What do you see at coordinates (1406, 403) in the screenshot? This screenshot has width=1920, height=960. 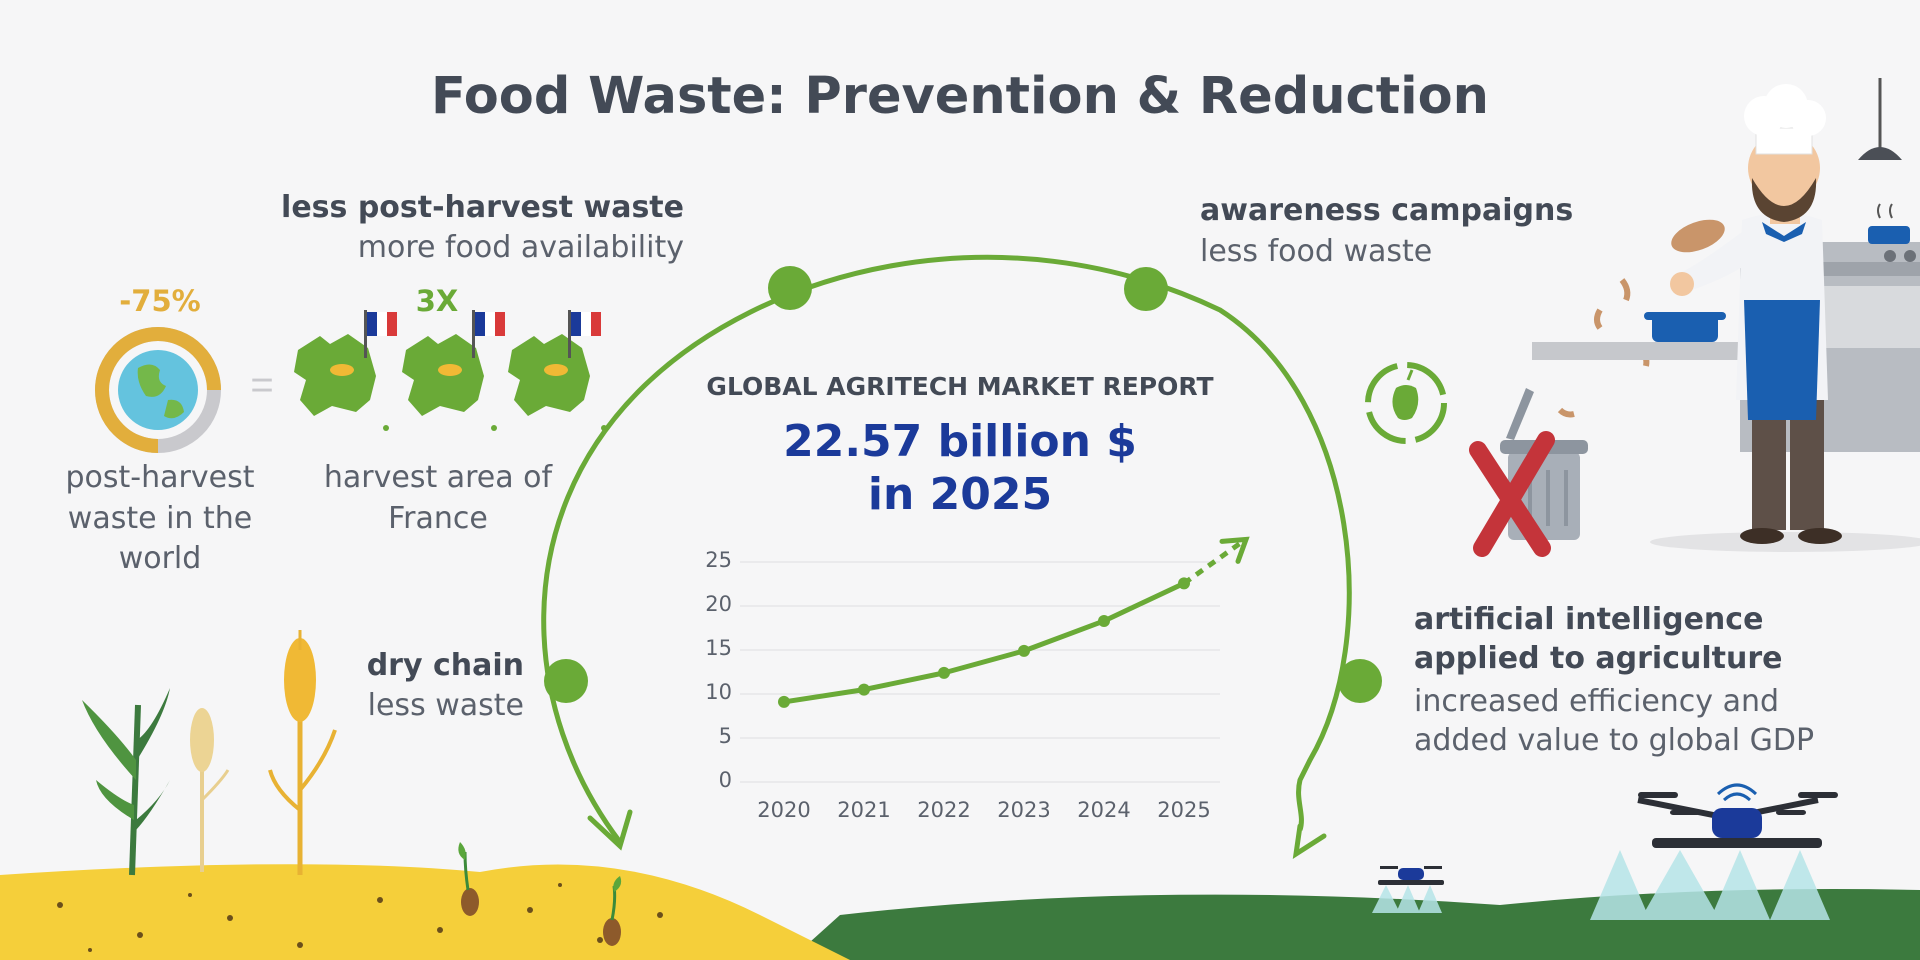 I see `recycle-apple-icon` at bounding box center [1406, 403].